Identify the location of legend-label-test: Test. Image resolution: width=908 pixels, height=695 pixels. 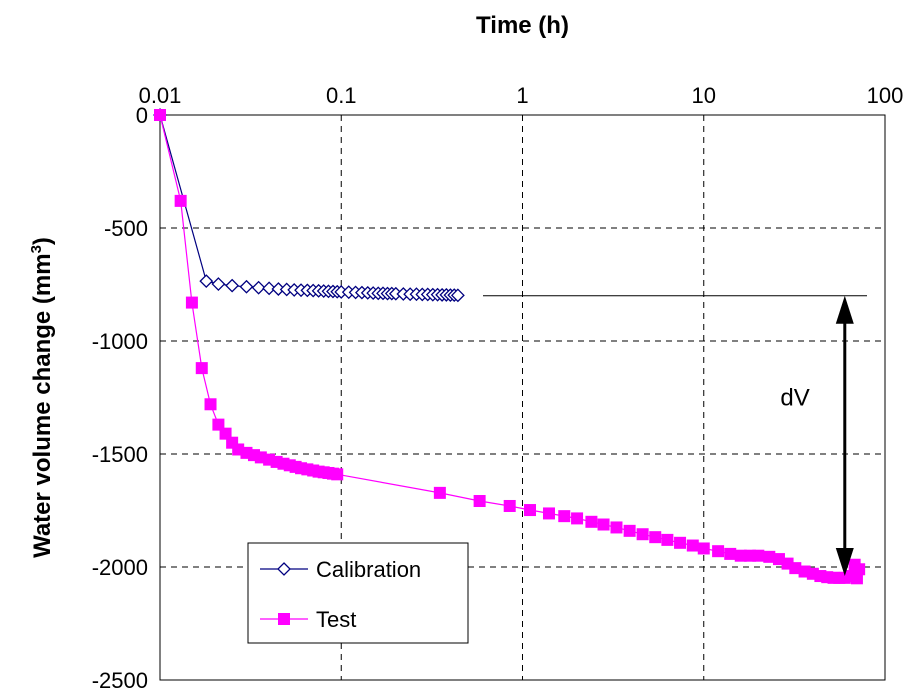
(336, 619).